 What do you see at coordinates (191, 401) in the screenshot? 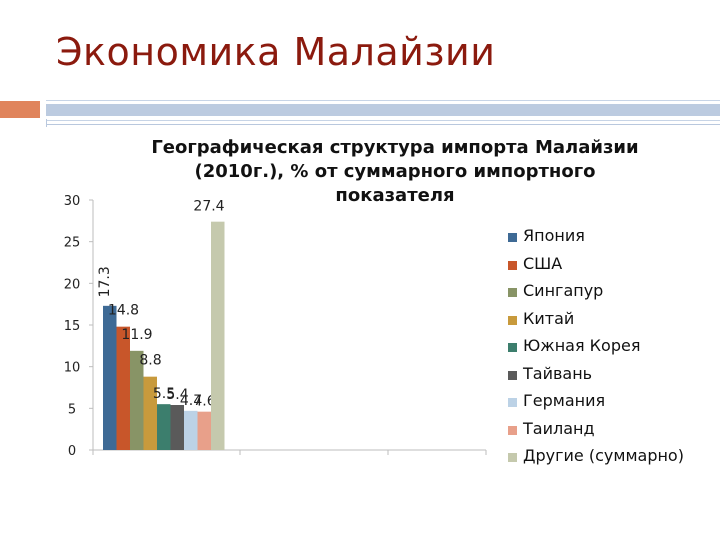
I see `data-label: 4.7` at bounding box center [191, 401].